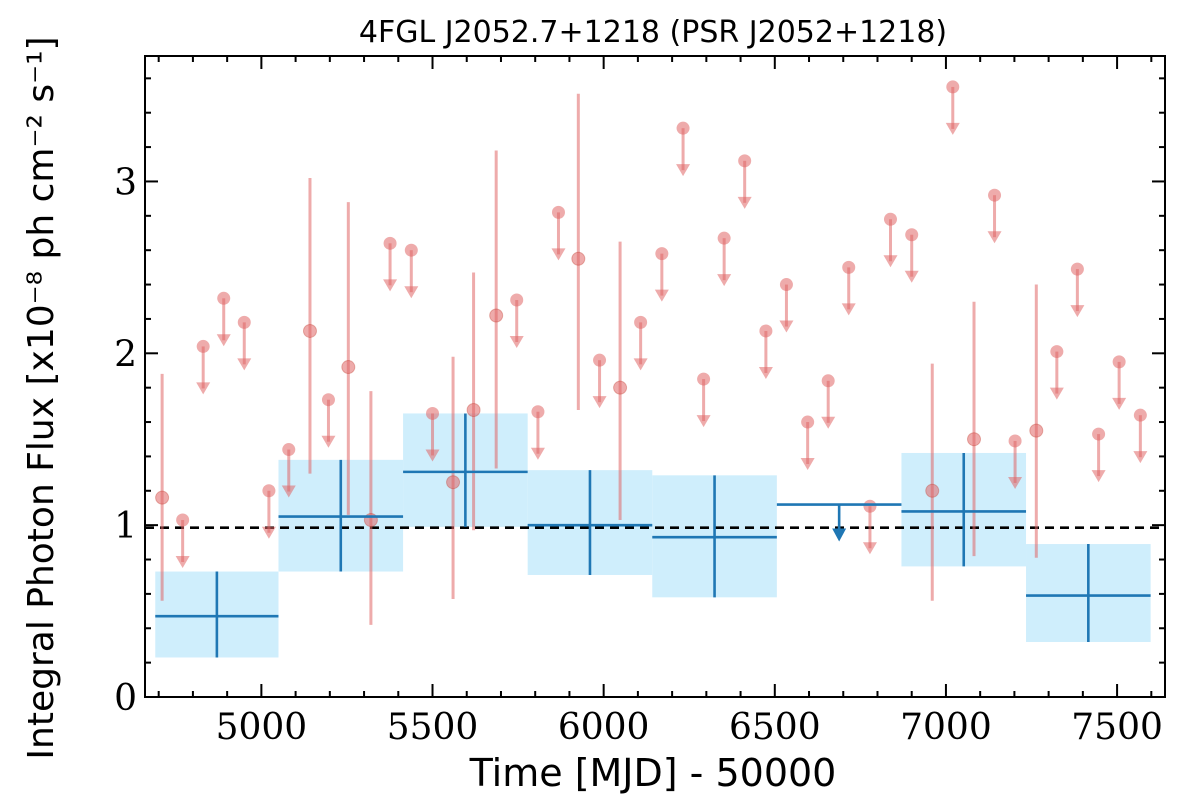 Image resolution: width=1200 pixels, height=800 pixels. I want to click on x-tick-label: 7000, so click(946, 727).